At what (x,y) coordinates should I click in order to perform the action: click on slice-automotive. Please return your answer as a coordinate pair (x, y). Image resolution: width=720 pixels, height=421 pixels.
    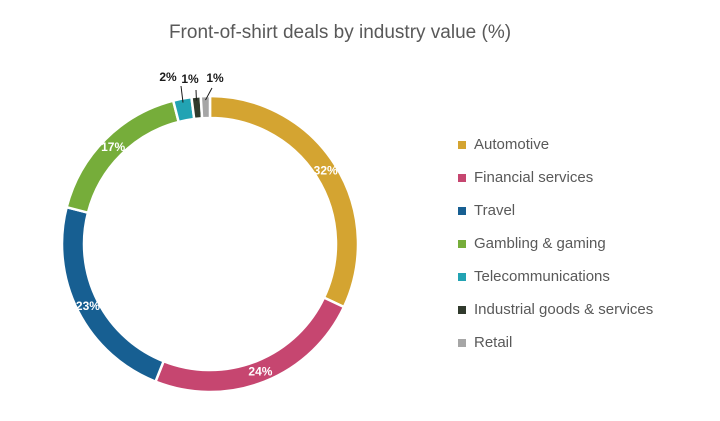
    Looking at the image, I should click on (284, 201).